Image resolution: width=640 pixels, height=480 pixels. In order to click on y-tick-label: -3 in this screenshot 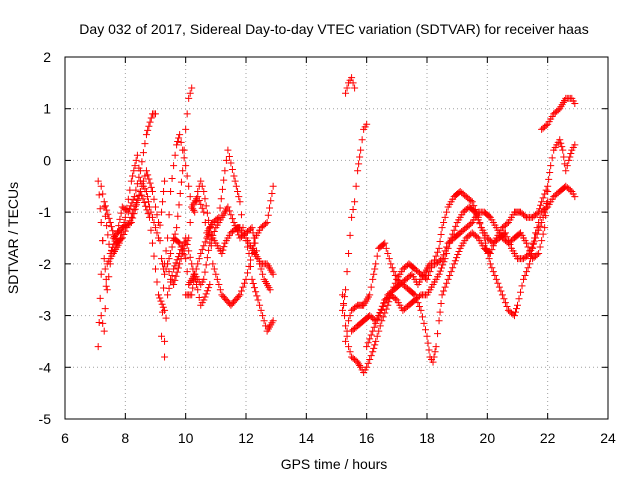, I will do `click(45, 316)`.